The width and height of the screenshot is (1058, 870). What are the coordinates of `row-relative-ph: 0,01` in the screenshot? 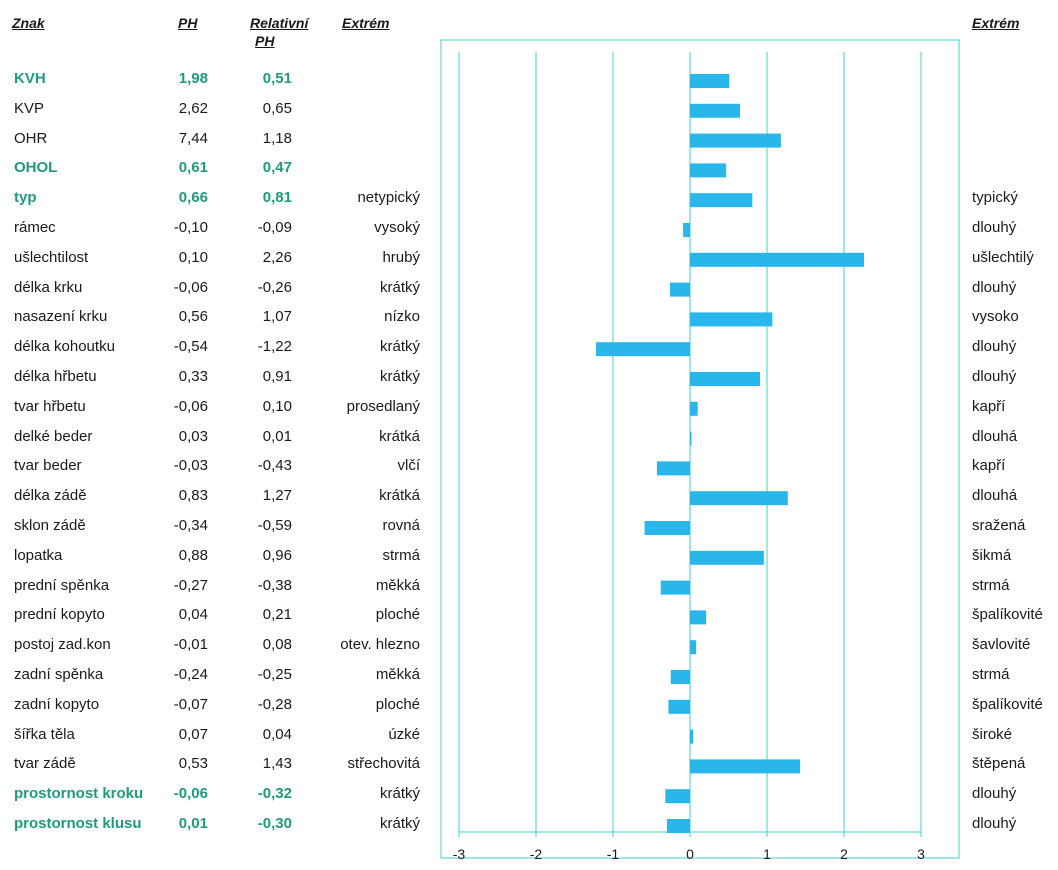 It's located at (277, 436).